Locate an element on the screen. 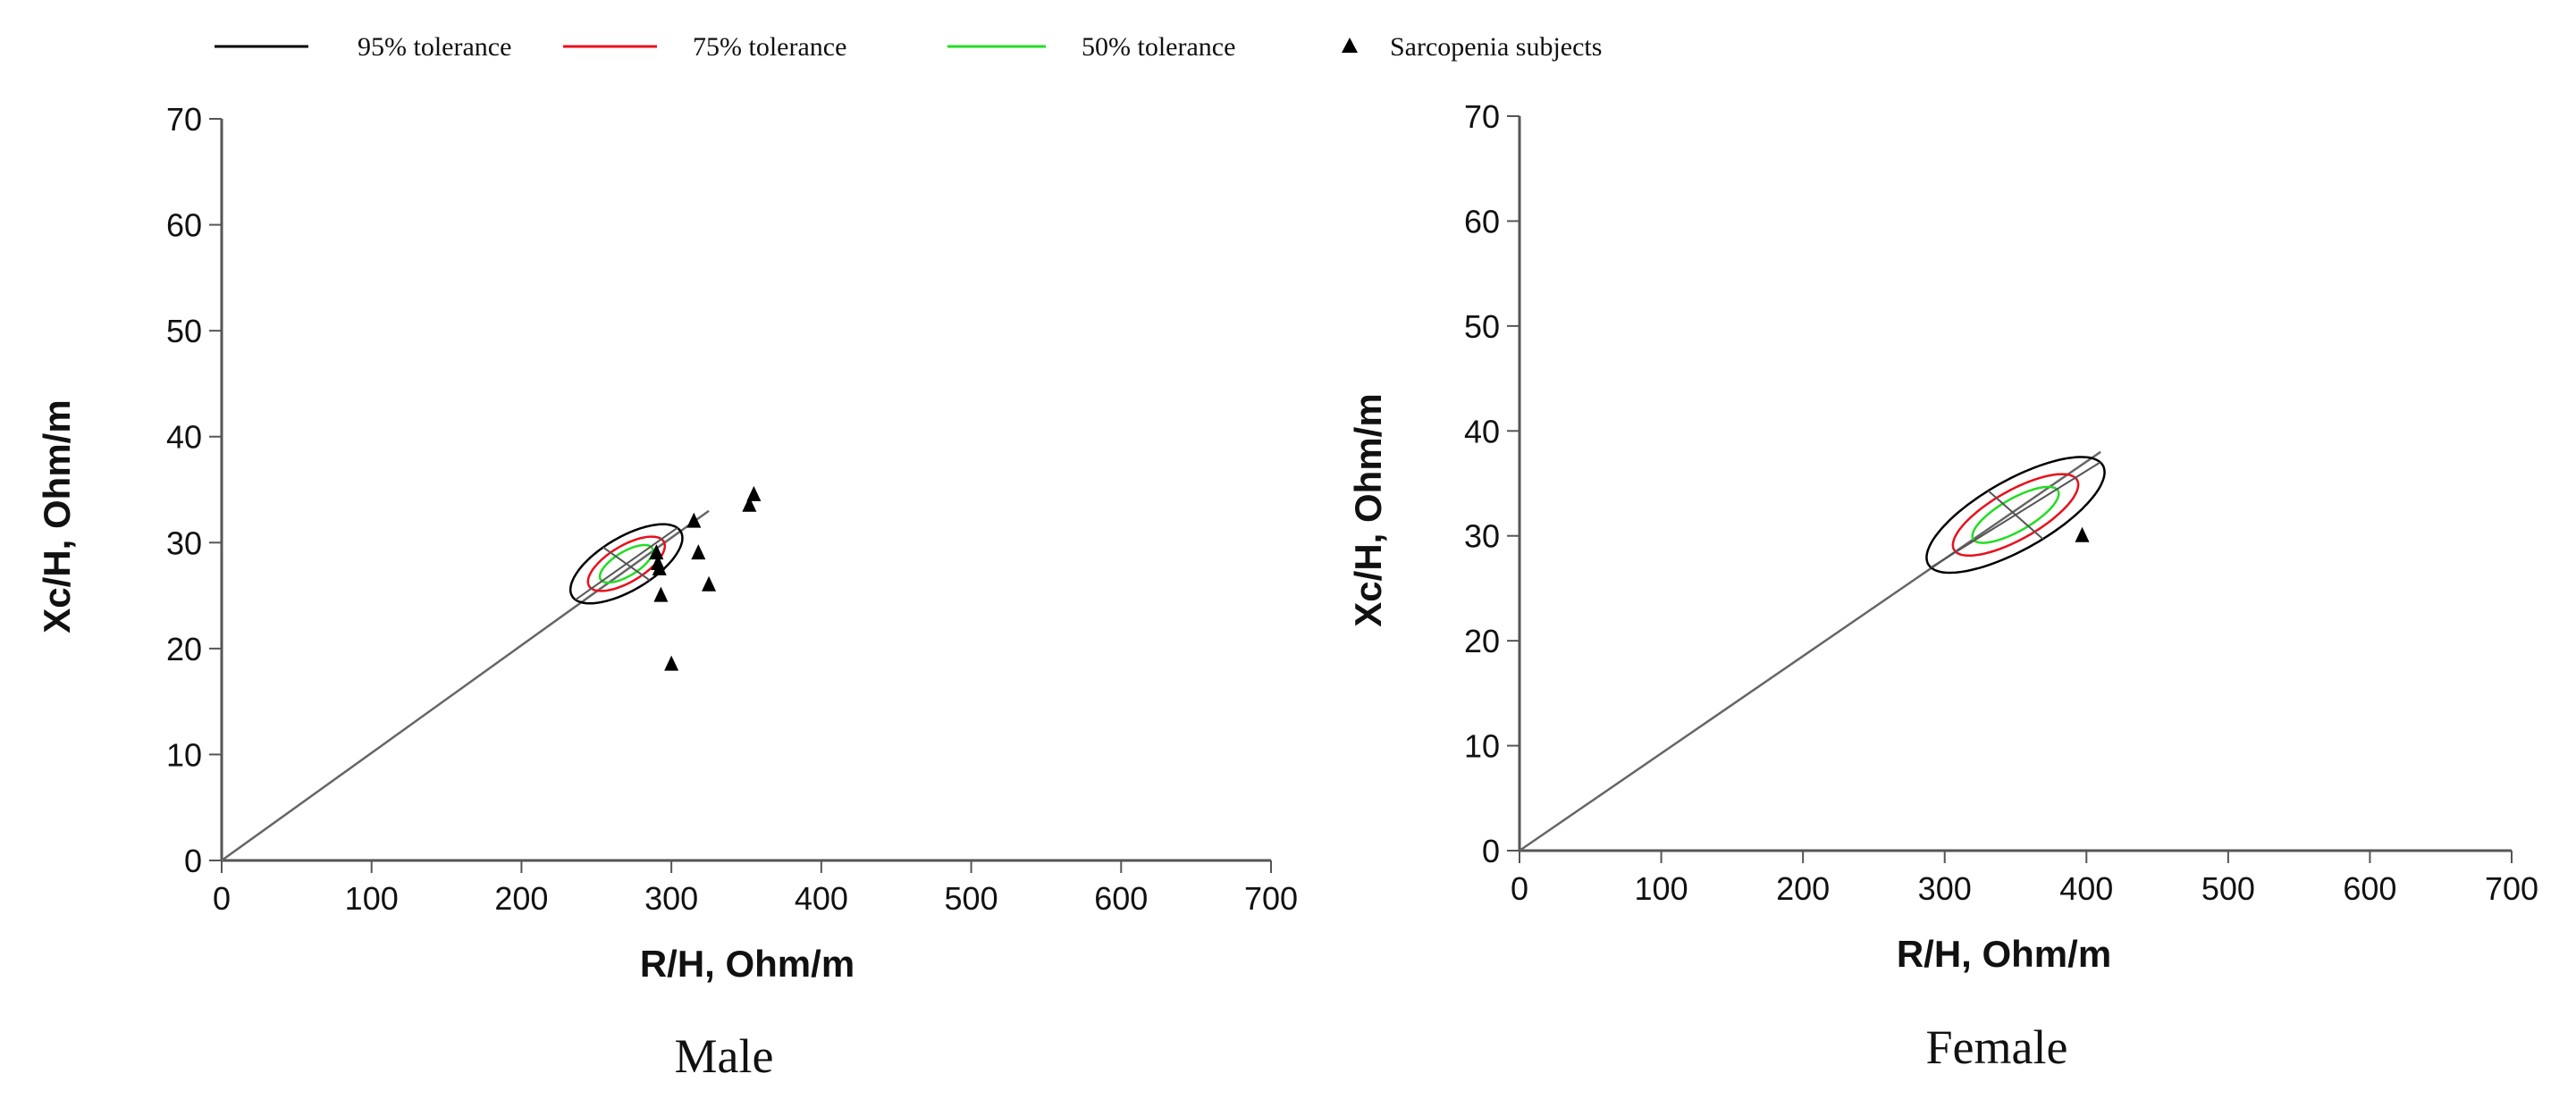  panel-caption: Female is located at coordinates (1997, 1047).